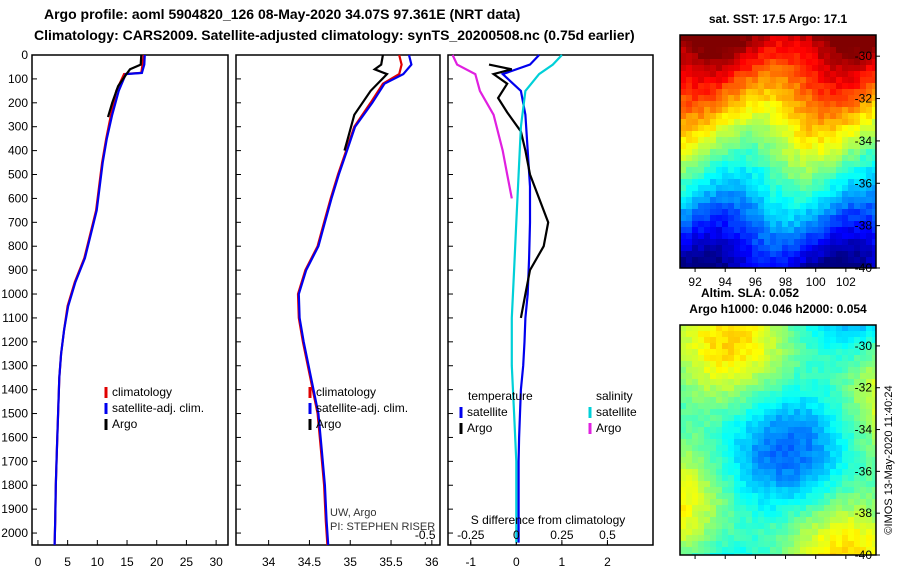 Image resolution: width=900 pixels, height=580 pixels. What do you see at coordinates (310, 562) in the screenshot?
I see `x-tick-label: 34.5` at bounding box center [310, 562].